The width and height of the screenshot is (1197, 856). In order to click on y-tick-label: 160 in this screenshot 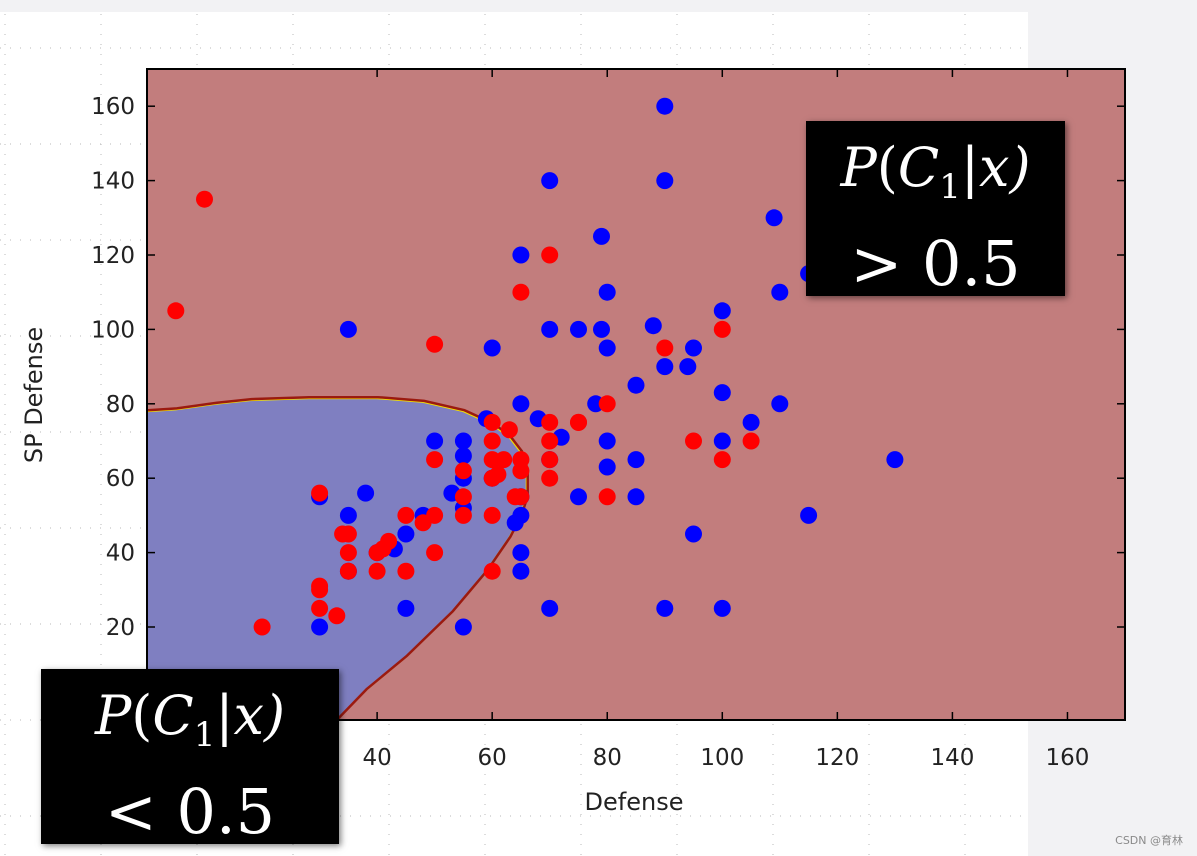, I will do `click(113, 107)`.